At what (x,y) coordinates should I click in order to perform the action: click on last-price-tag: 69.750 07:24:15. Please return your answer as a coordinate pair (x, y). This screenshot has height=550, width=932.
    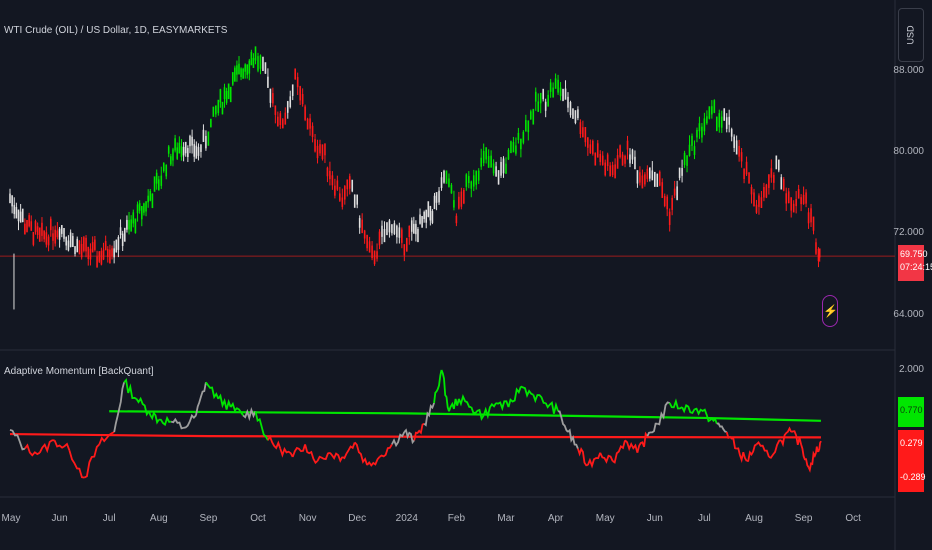
    Looking at the image, I should click on (915, 263).